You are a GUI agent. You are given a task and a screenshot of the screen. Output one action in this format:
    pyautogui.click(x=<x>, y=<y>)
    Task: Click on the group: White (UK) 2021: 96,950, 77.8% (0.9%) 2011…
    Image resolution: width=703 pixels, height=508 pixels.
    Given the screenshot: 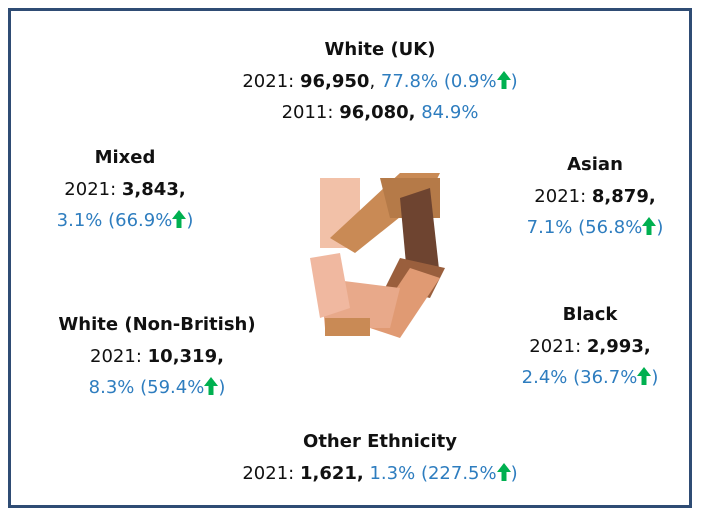 What is the action you would take?
    pyautogui.click(x=380, y=81)
    